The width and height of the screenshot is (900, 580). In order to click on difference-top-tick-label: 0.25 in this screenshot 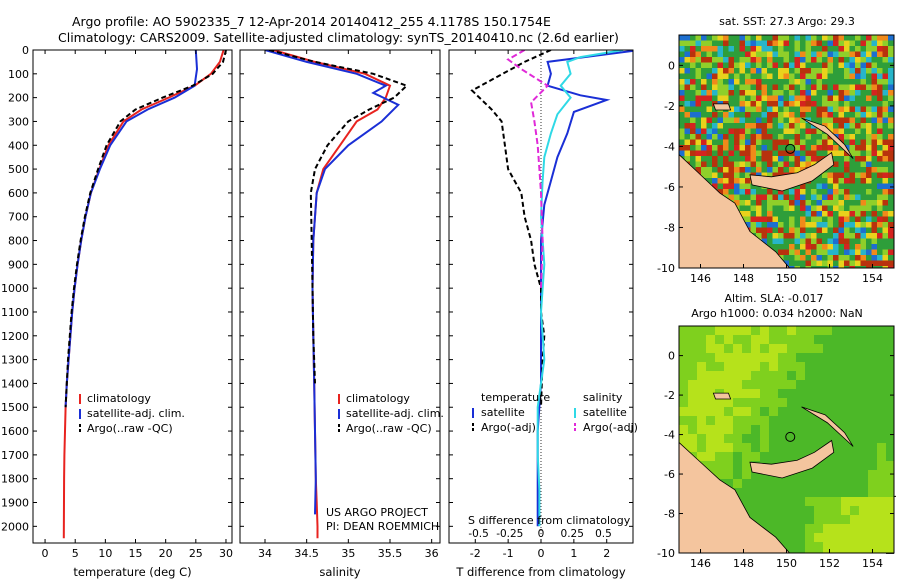, I will do `click(572, 534)`.